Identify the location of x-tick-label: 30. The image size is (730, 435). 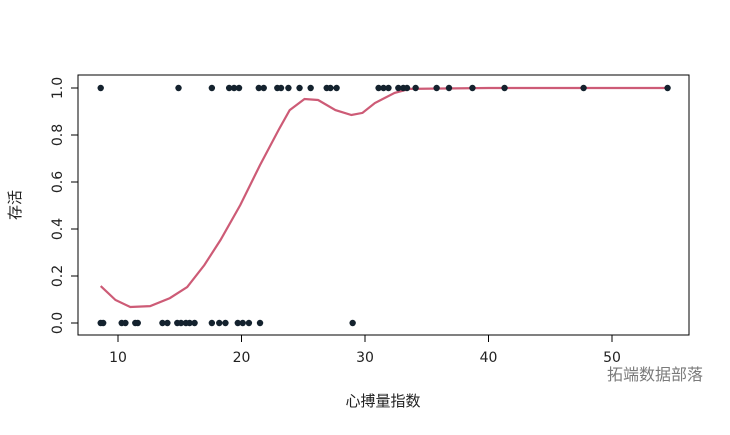
(365, 358).